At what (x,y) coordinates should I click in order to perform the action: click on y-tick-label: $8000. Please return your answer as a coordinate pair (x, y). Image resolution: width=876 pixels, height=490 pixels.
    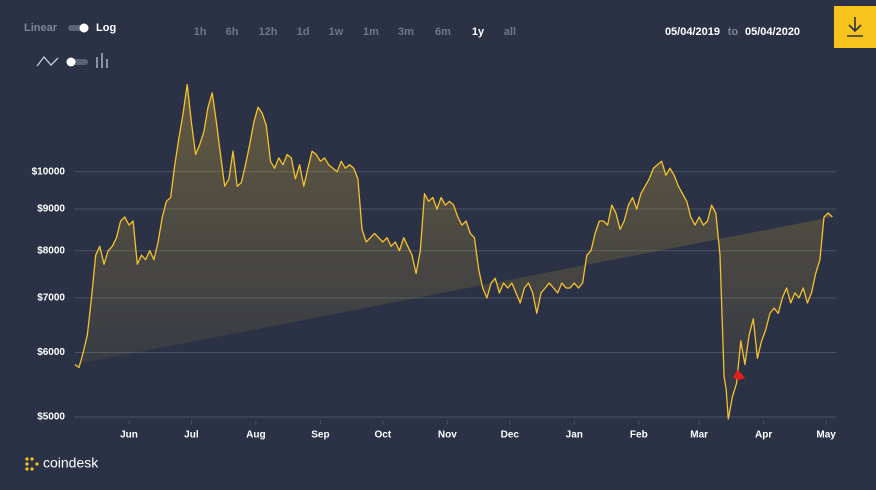
    Looking at the image, I should click on (51, 250).